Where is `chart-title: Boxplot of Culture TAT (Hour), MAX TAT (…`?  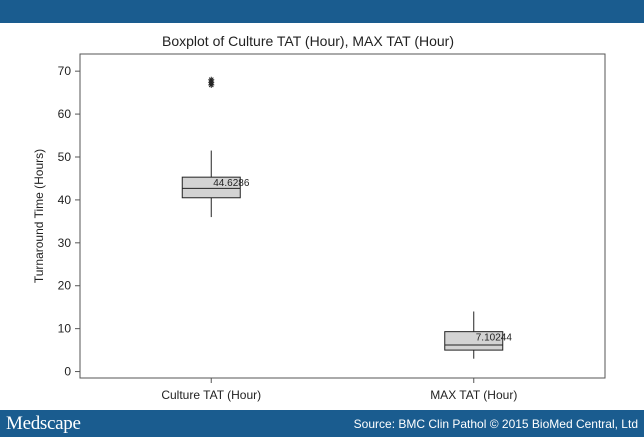 chart-title: Boxplot of Culture TAT (Hour), MAX TAT (… is located at coordinates (308, 41).